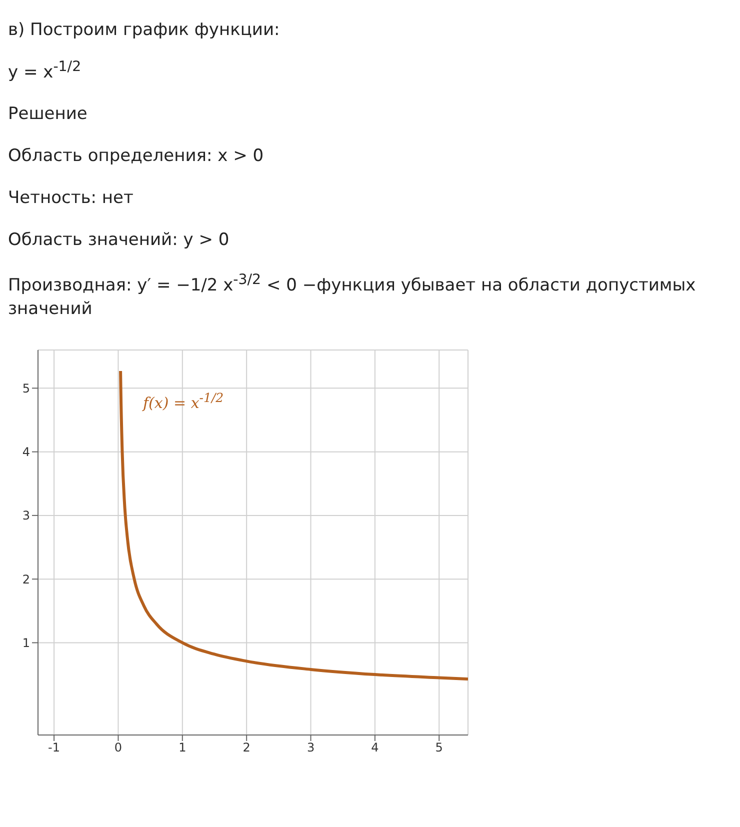  What do you see at coordinates (375, 747) in the screenshot?
I see `x-tick-label: 4` at bounding box center [375, 747].